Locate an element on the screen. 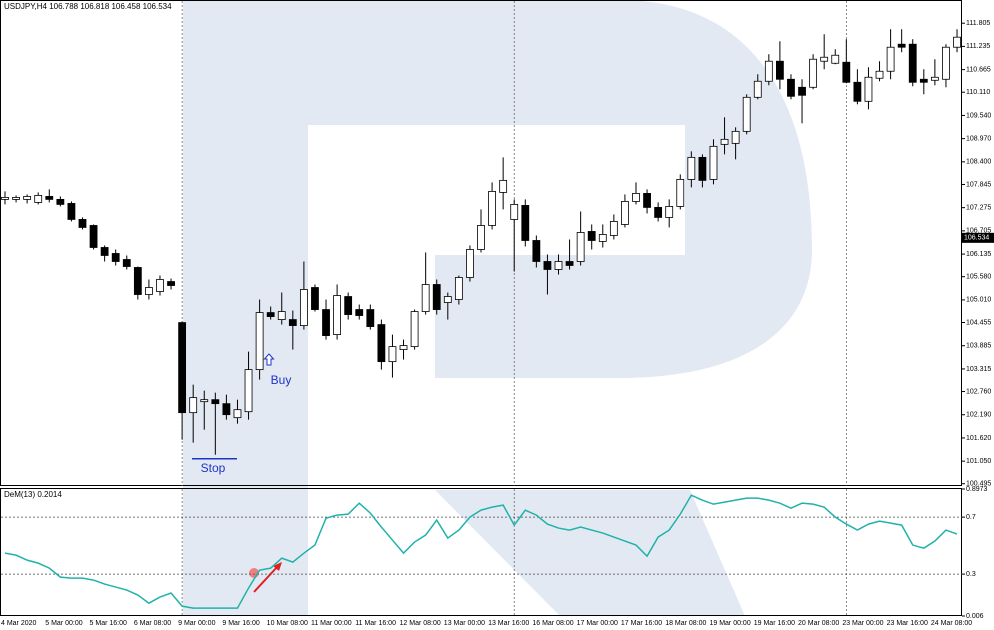 The width and height of the screenshot is (994, 630). y-tick-label: 110.110 is located at coordinates (978, 92).